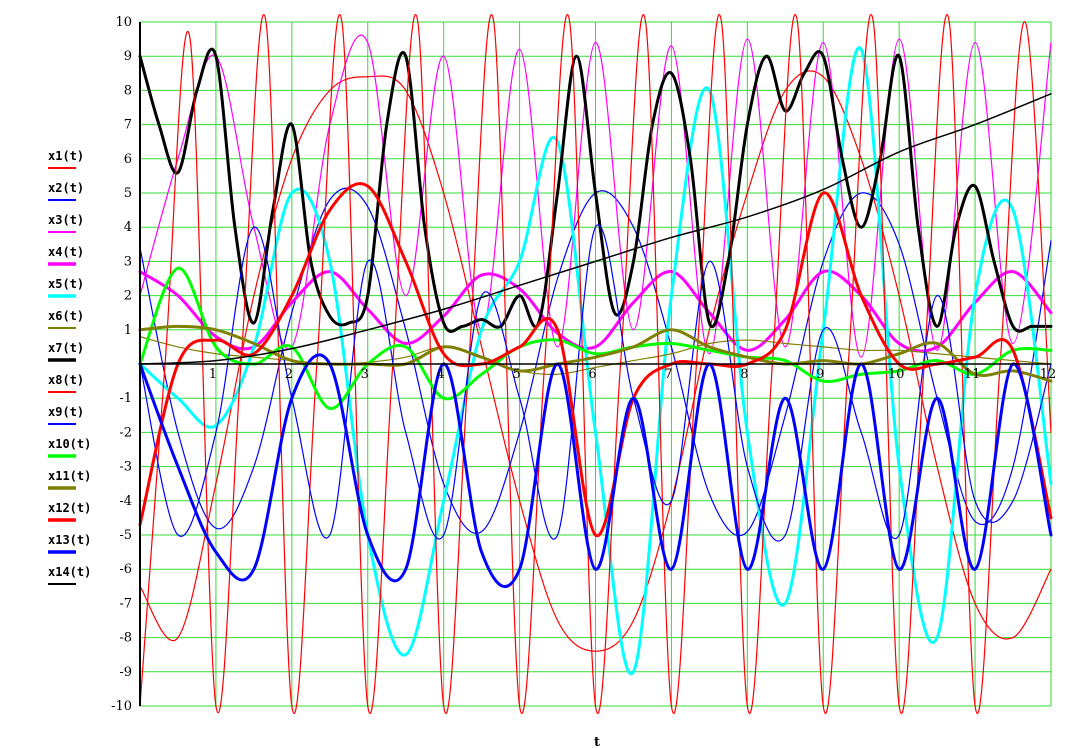  I want to click on y-tick-label: -1, so click(125, 398).